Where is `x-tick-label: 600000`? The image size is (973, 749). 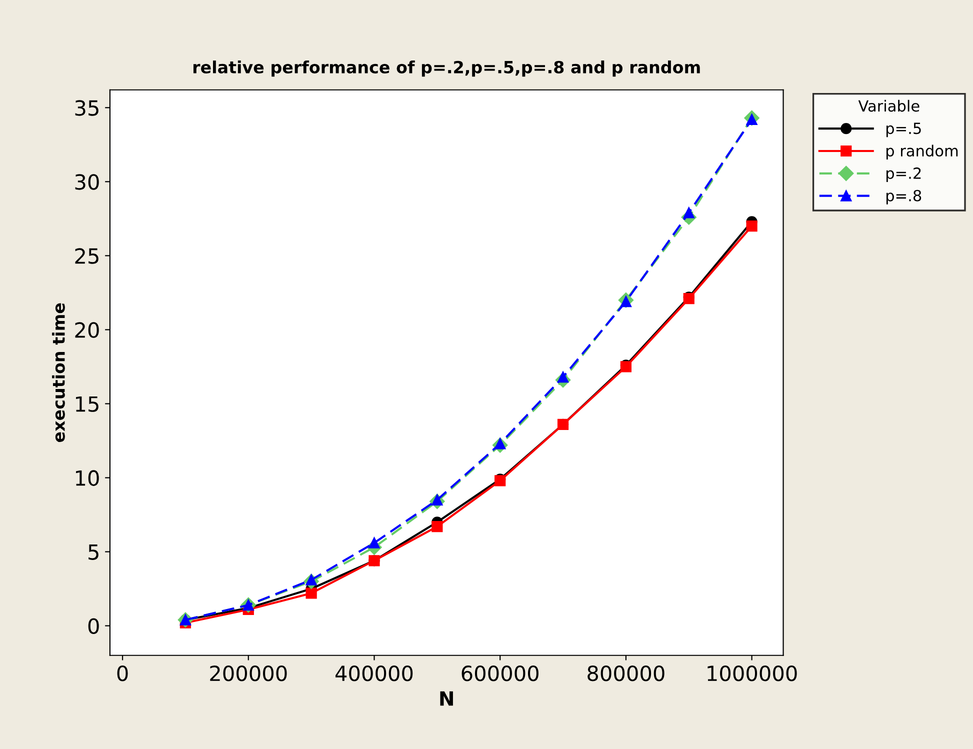
x-tick-label: 600000 is located at coordinates (500, 673).